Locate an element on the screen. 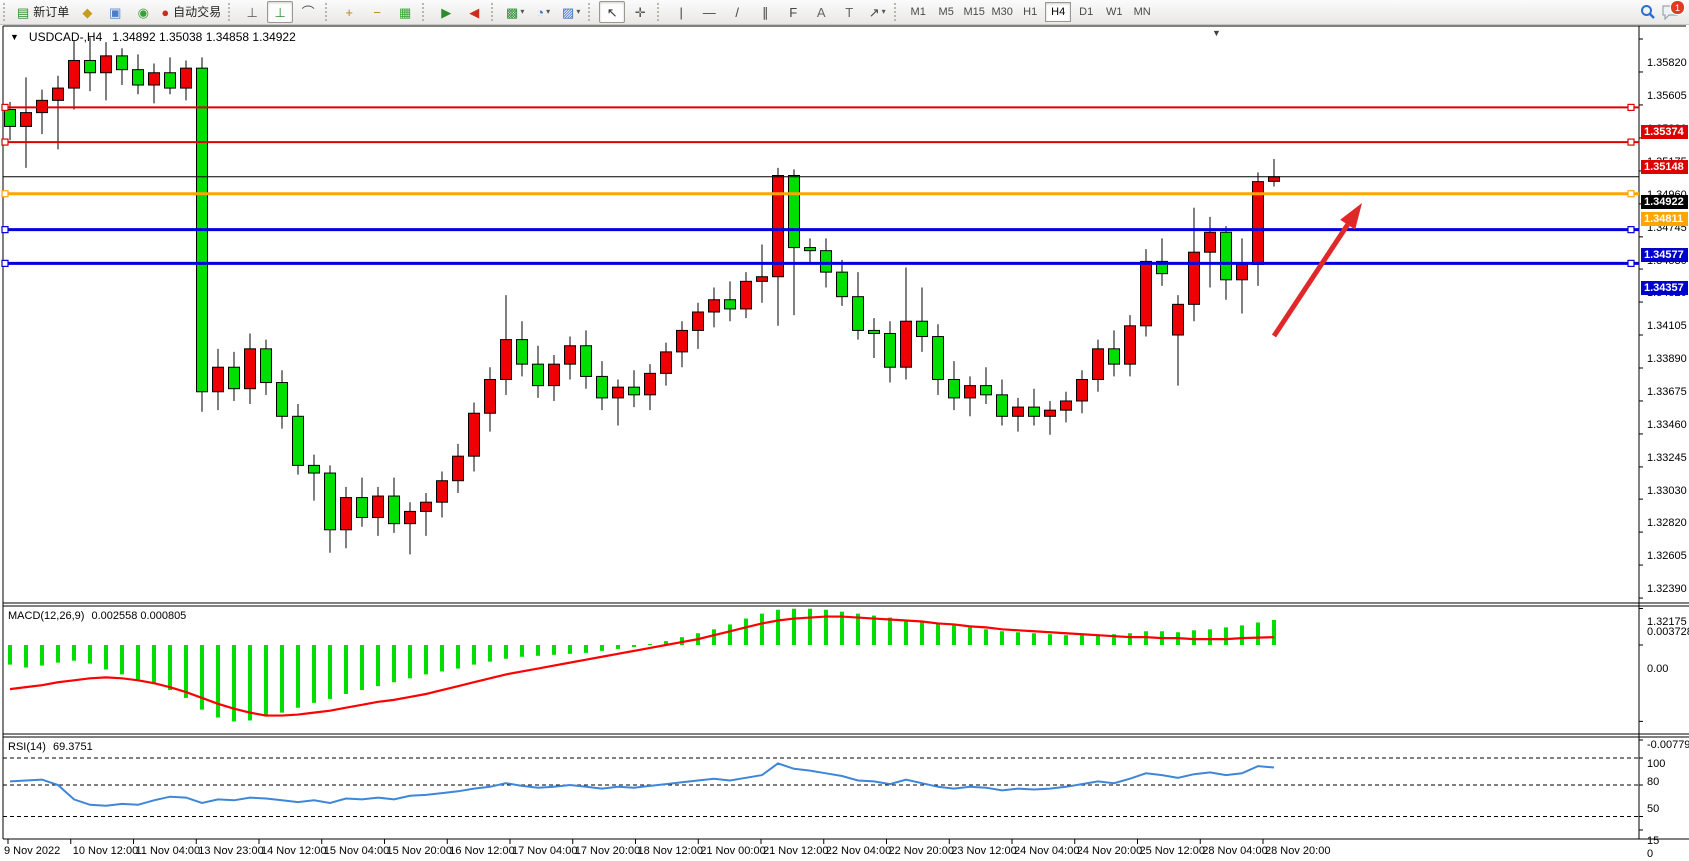  rsi-value: 69.3751 is located at coordinates (72, 747).